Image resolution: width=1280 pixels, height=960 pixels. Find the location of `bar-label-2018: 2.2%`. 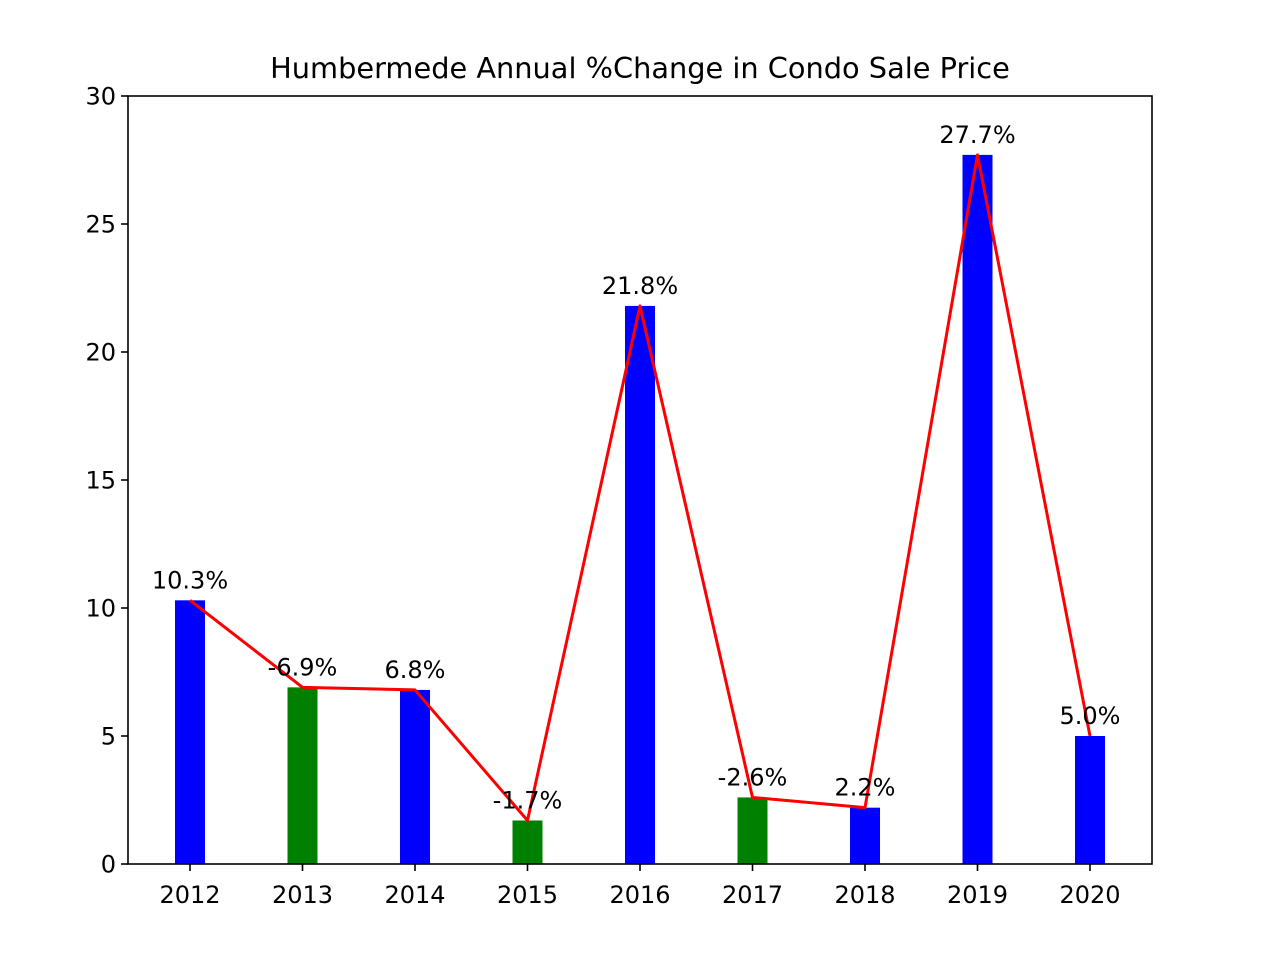

bar-label-2018: 2.2% is located at coordinates (865, 788).